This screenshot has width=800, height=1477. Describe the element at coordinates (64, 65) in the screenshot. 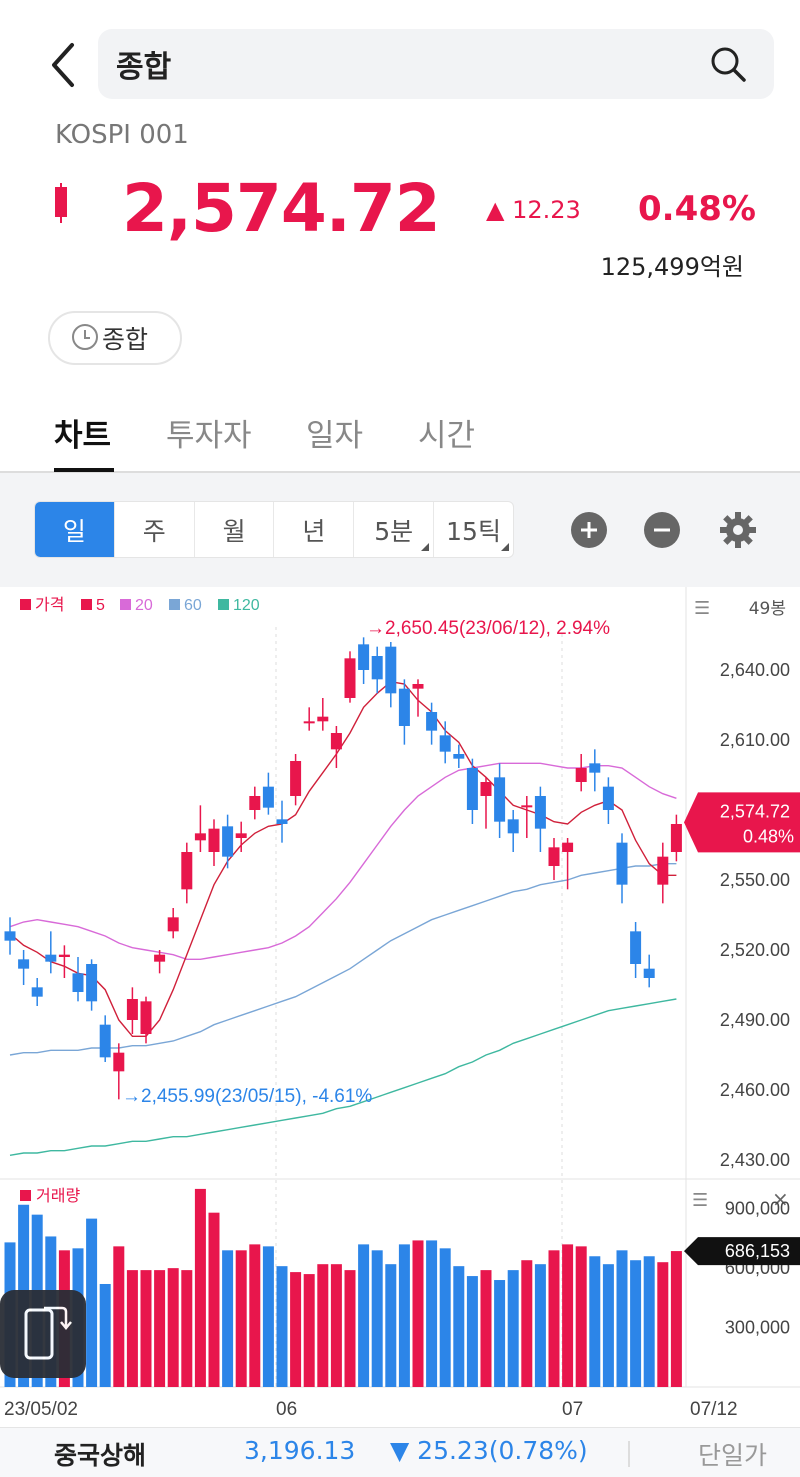

I see `back-icon` at that location.